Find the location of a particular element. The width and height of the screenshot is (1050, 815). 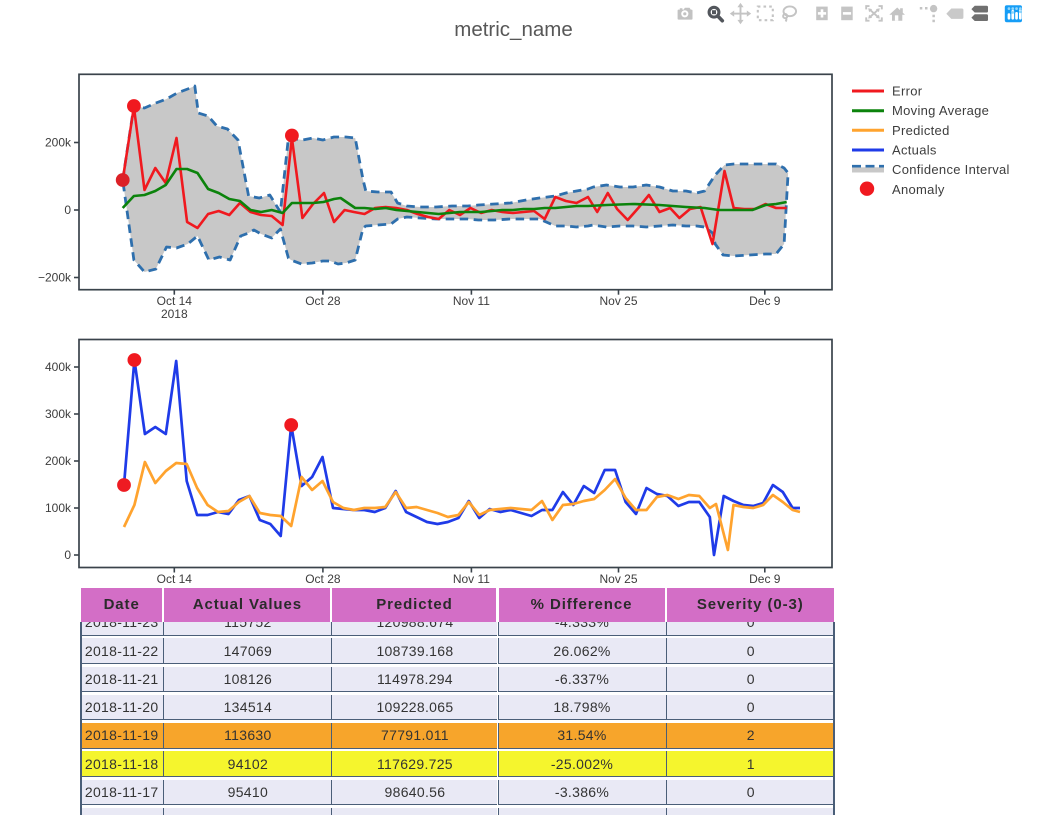

svg-text: Anomaly is located at coordinates (918, 189).